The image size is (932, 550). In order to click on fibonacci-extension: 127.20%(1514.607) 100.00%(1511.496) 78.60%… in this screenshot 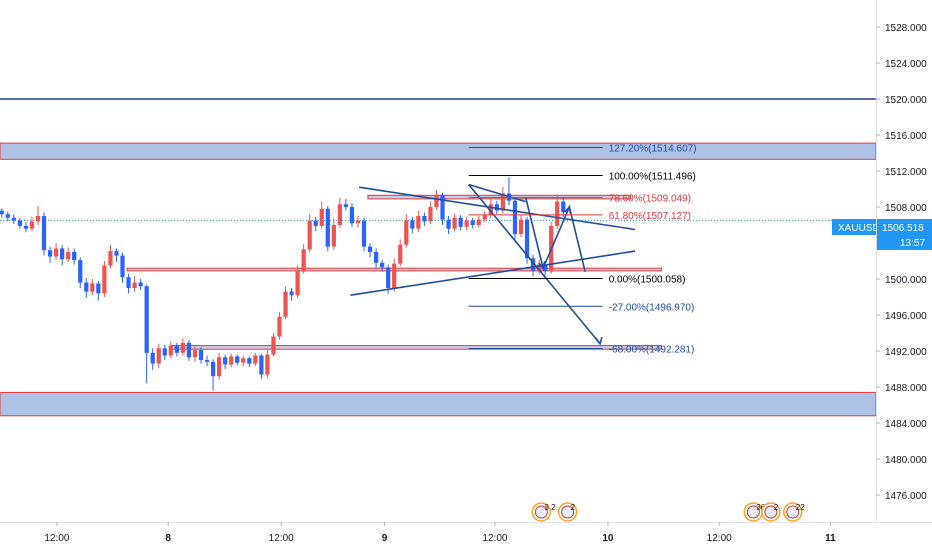, I will do `click(582, 249)`.